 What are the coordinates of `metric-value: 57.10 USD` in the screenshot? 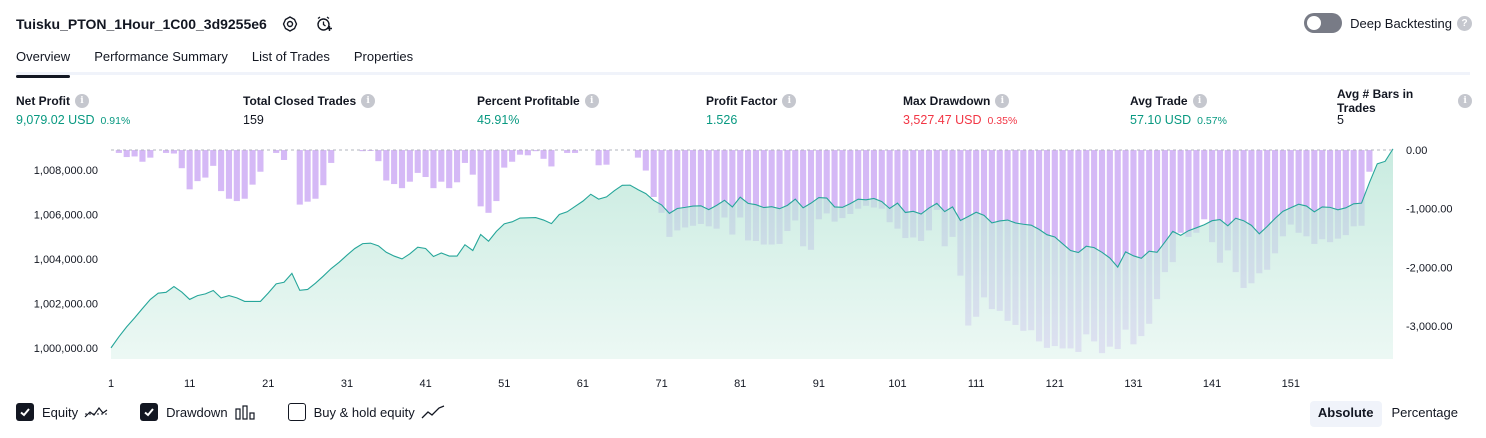 It's located at (1161, 120).